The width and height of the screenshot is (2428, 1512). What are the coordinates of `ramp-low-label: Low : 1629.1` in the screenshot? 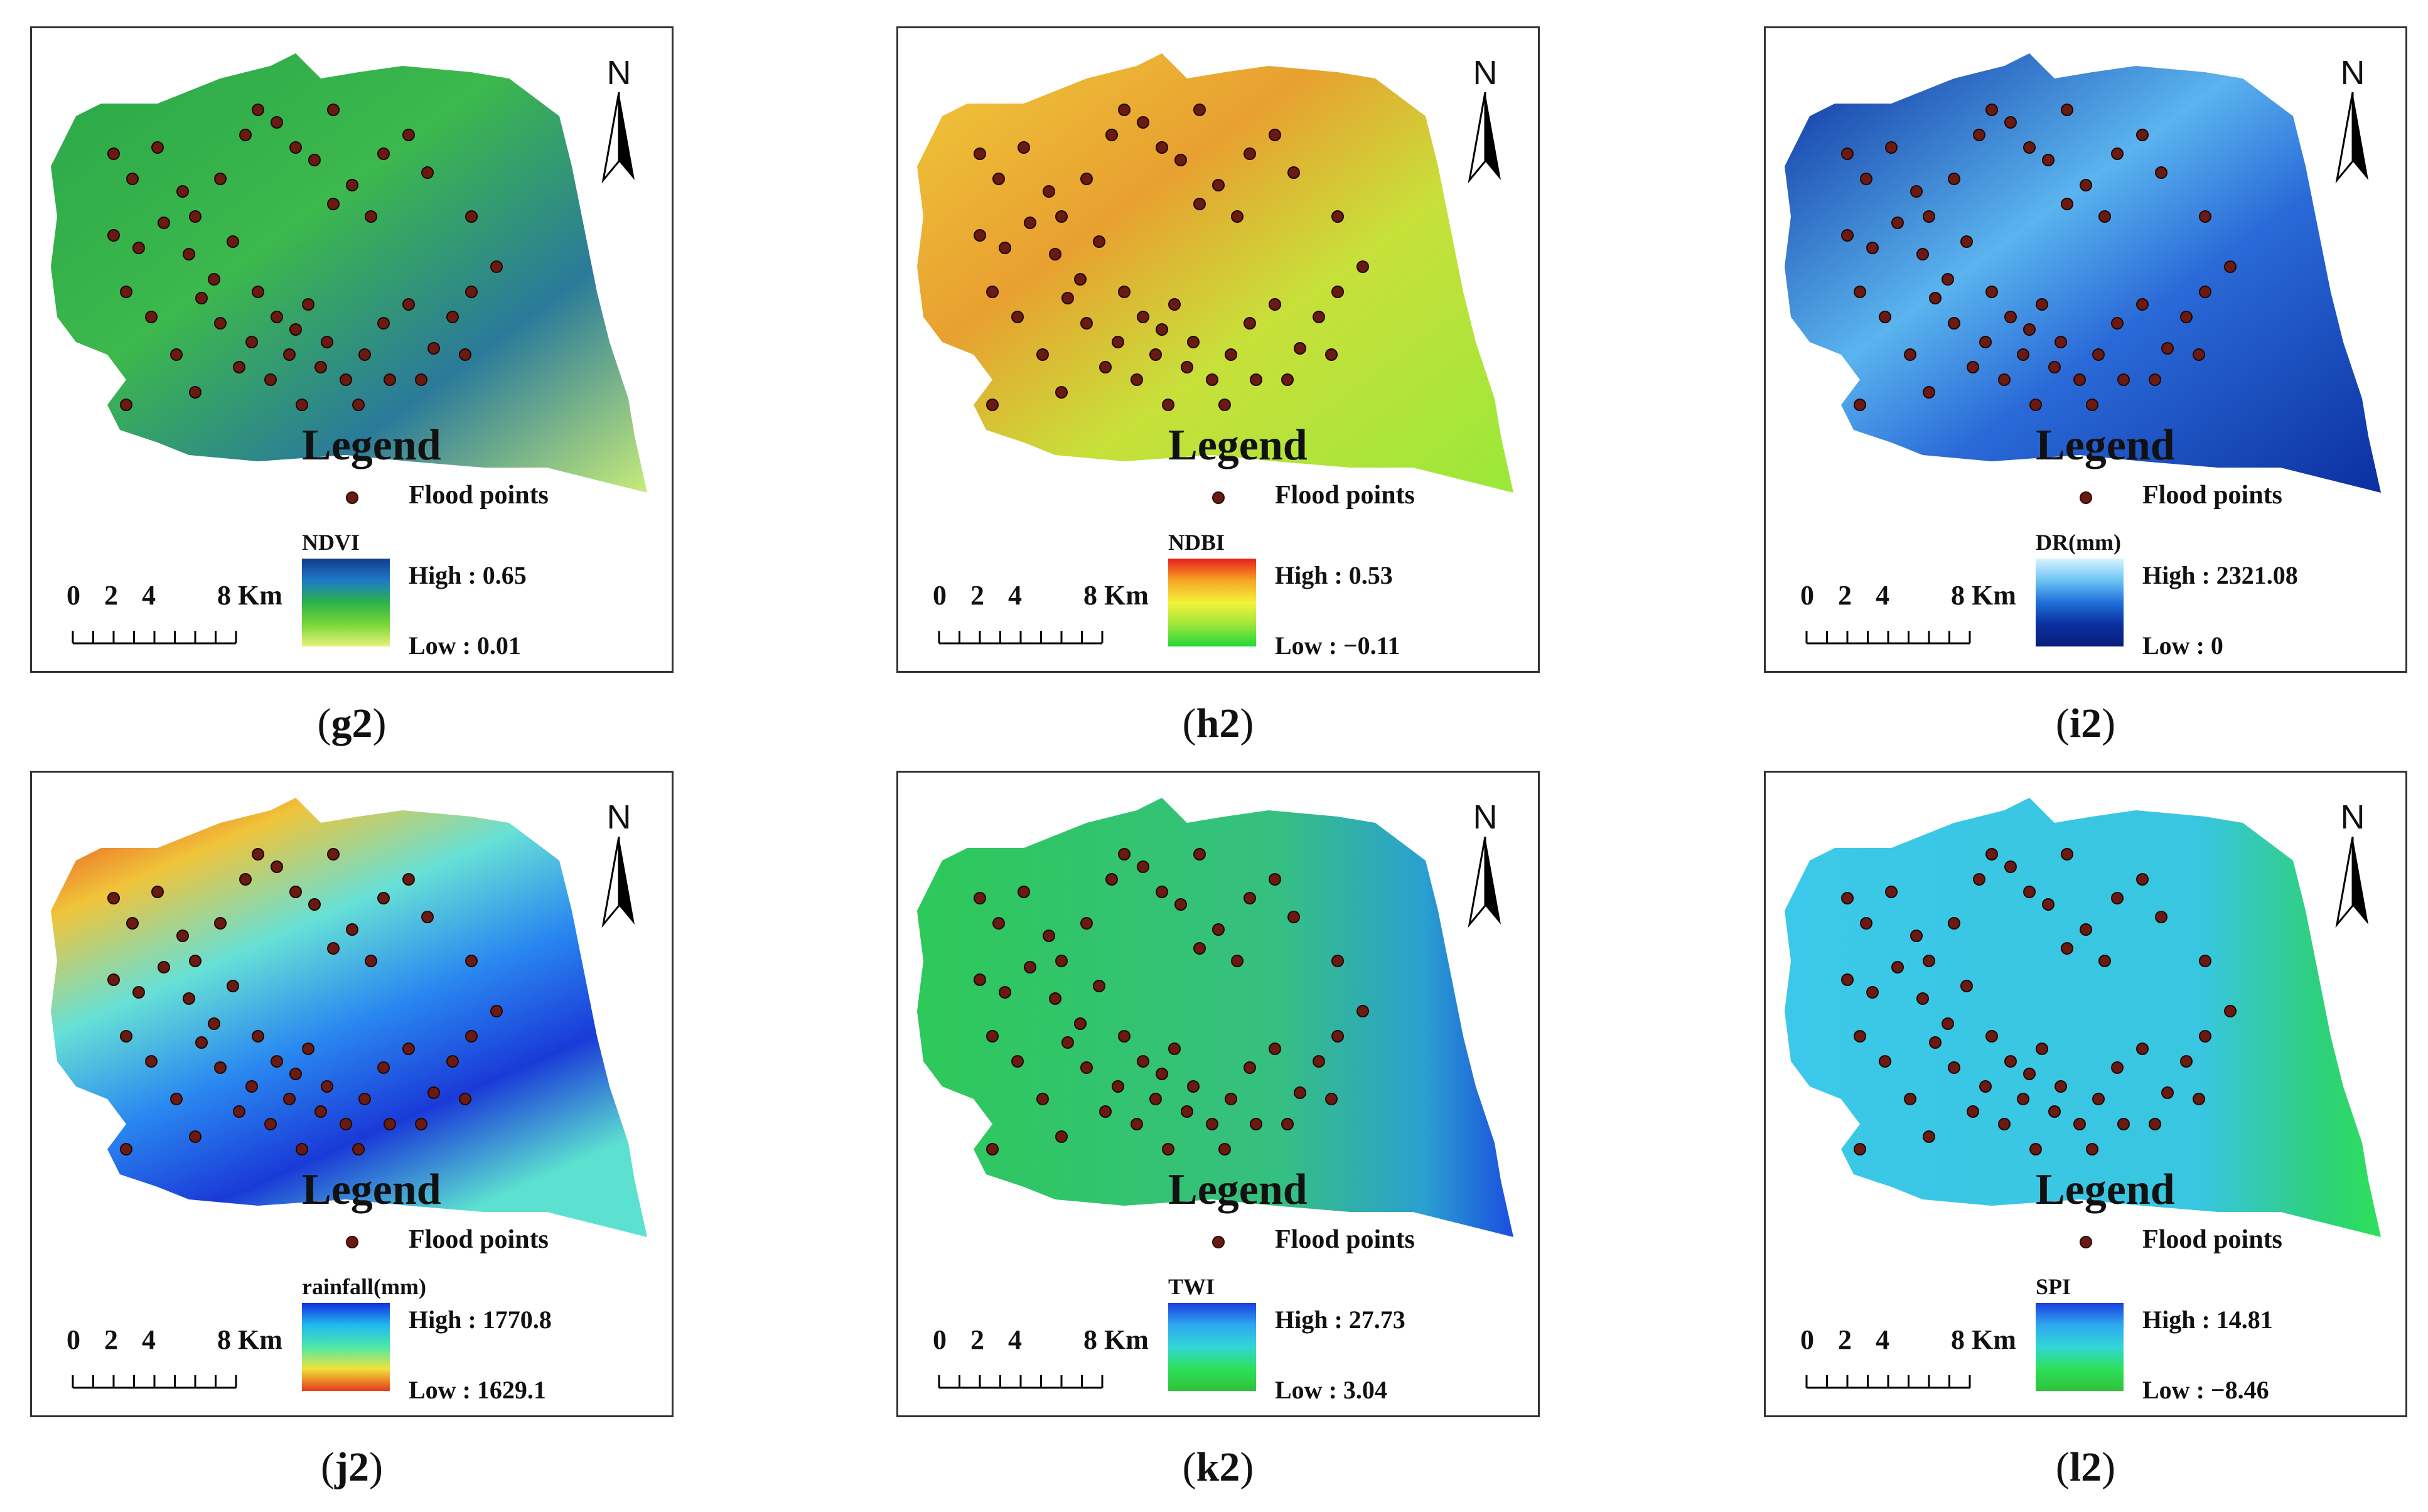 It's located at (477, 1390).